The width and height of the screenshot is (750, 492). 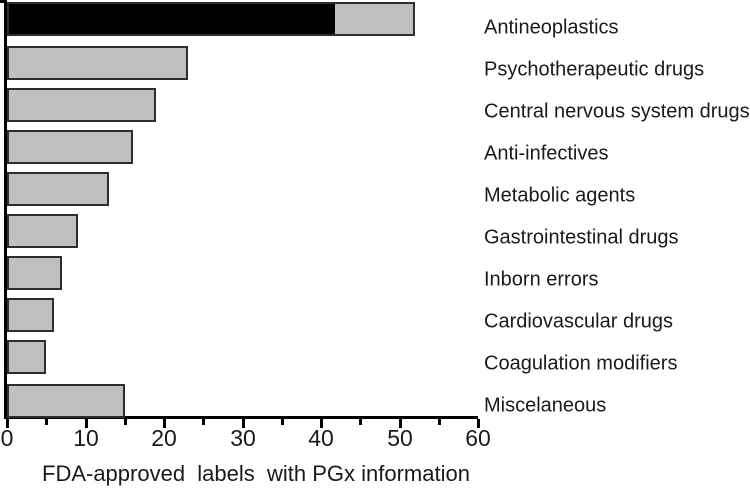 What do you see at coordinates (581, 363) in the screenshot?
I see `category-label: Coagulation modifiers` at bounding box center [581, 363].